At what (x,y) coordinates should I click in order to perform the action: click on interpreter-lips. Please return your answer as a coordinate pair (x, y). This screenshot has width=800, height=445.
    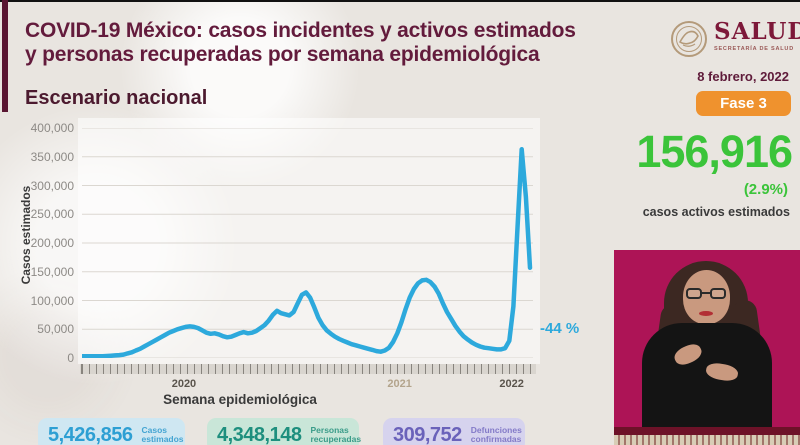
    Looking at the image, I should click on (706, 313).